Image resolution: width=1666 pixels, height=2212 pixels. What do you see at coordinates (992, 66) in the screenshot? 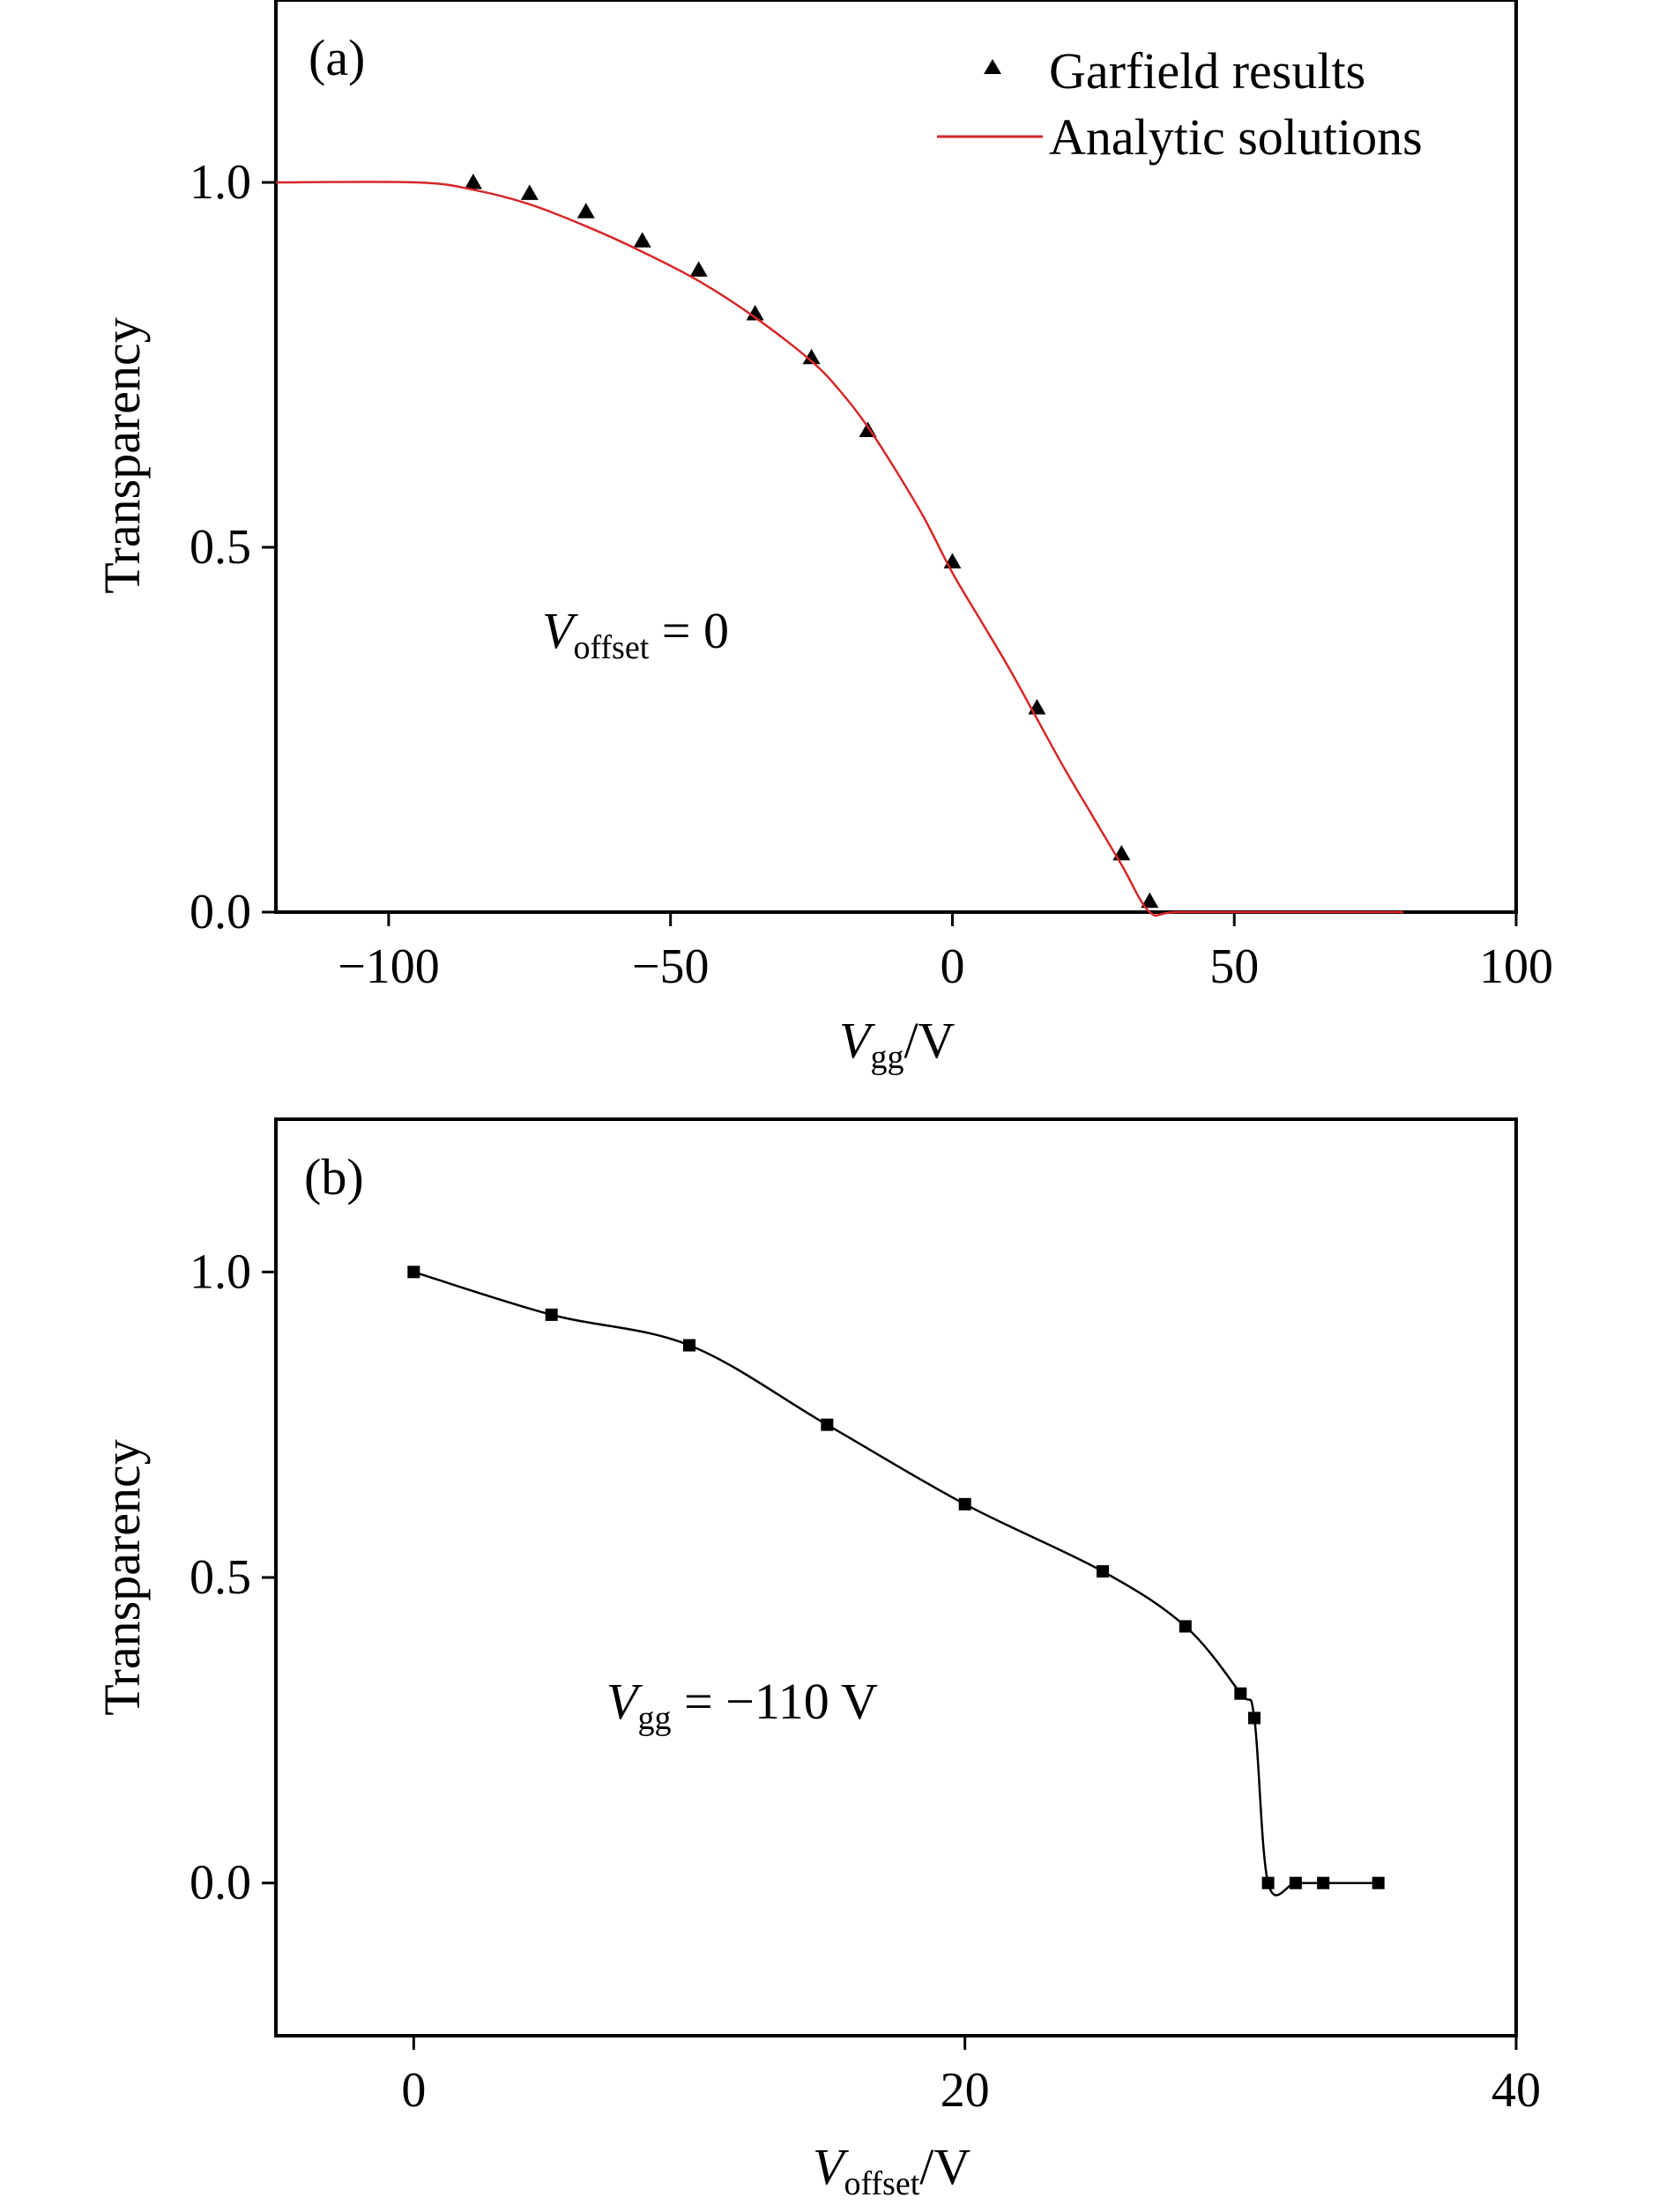
I see `legend-triangle-marker` at bounding box center [992, 66].